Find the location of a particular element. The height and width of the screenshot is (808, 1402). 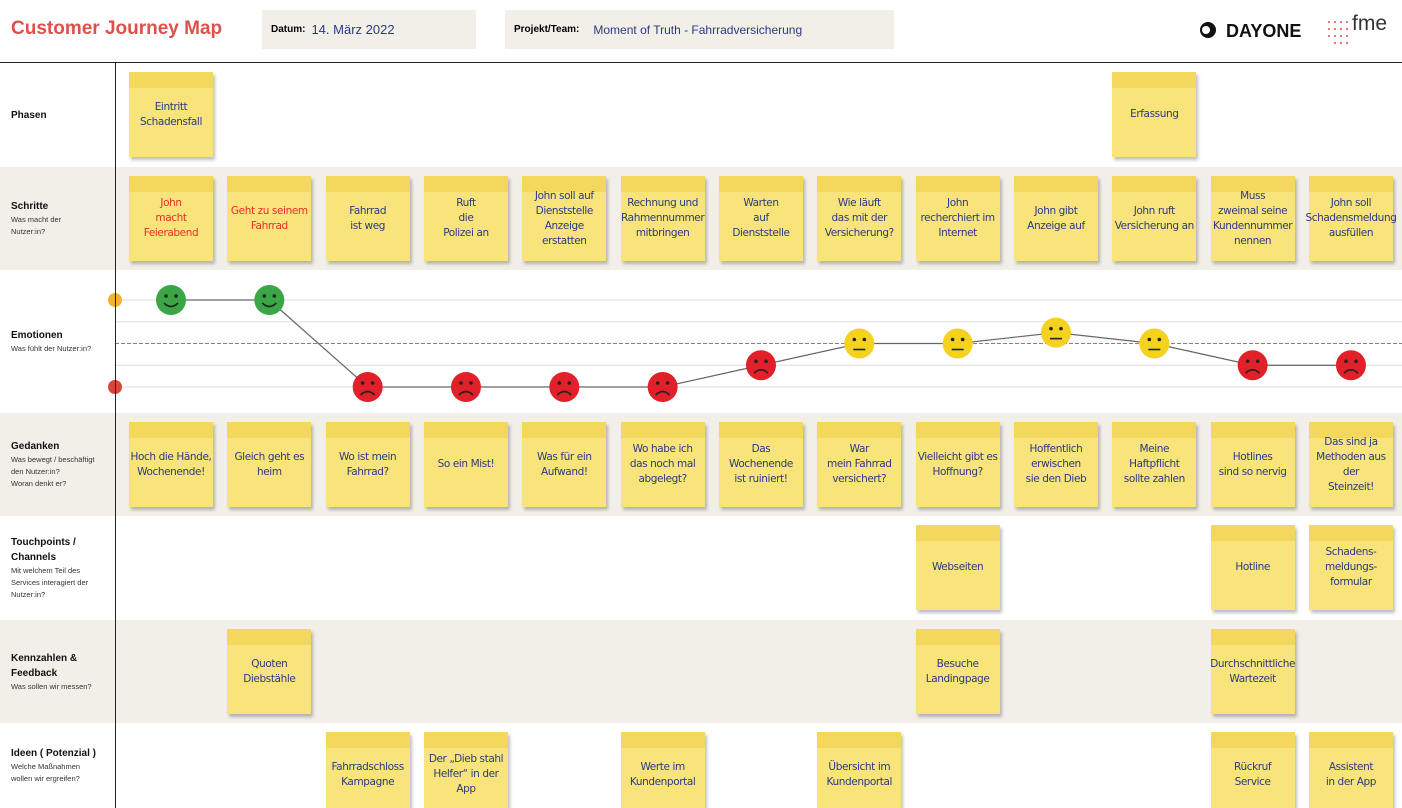

lane-sublabel: Was macht der Nutzer:in? is located at coordinates (36, 225).